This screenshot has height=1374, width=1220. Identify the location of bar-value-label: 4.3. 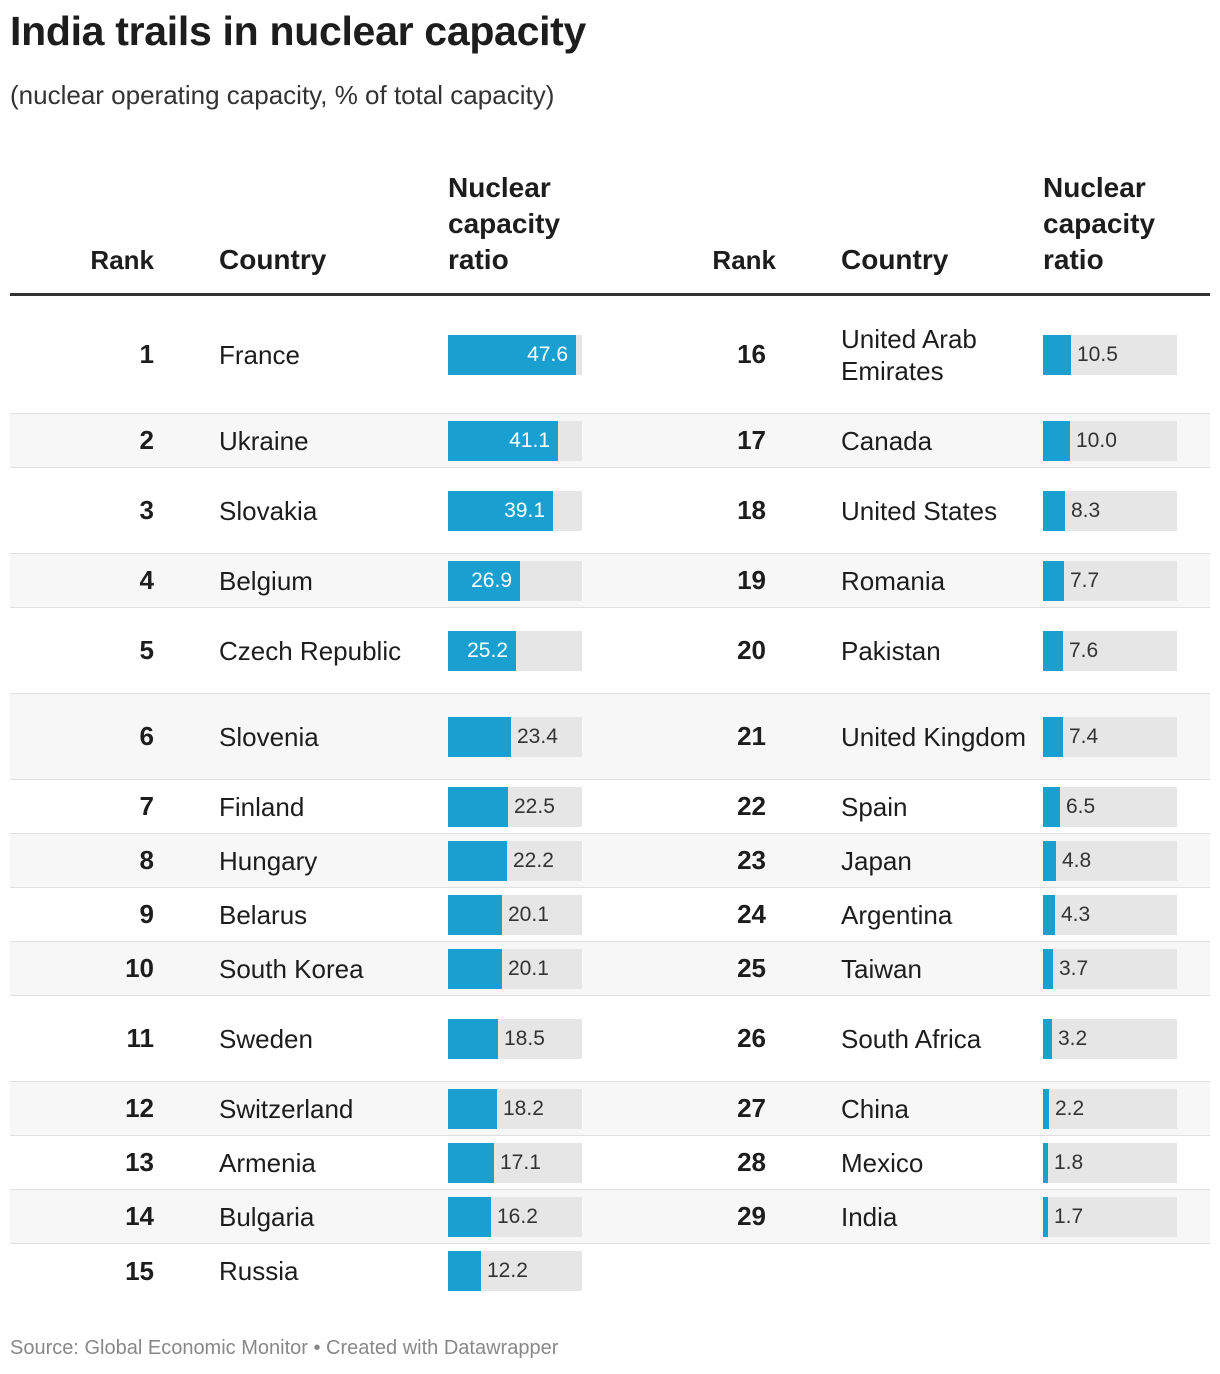
(1076, 914).